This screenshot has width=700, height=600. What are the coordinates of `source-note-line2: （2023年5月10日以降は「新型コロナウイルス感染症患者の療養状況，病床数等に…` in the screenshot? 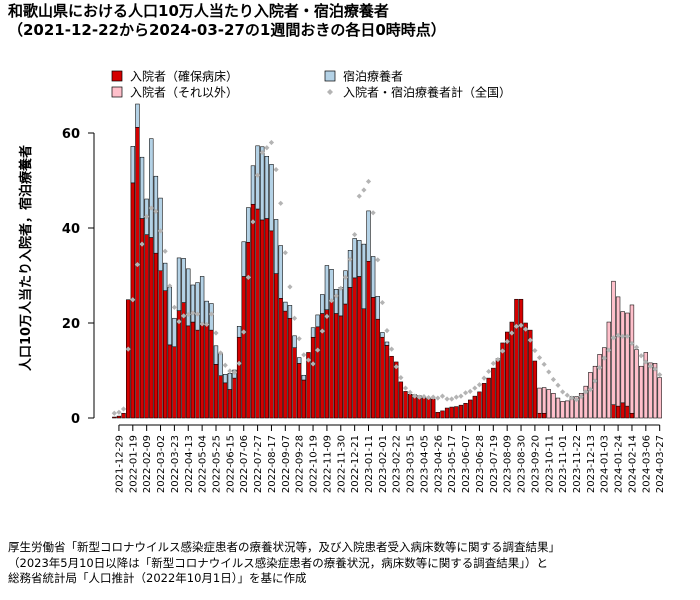 It's located at (278, 562).